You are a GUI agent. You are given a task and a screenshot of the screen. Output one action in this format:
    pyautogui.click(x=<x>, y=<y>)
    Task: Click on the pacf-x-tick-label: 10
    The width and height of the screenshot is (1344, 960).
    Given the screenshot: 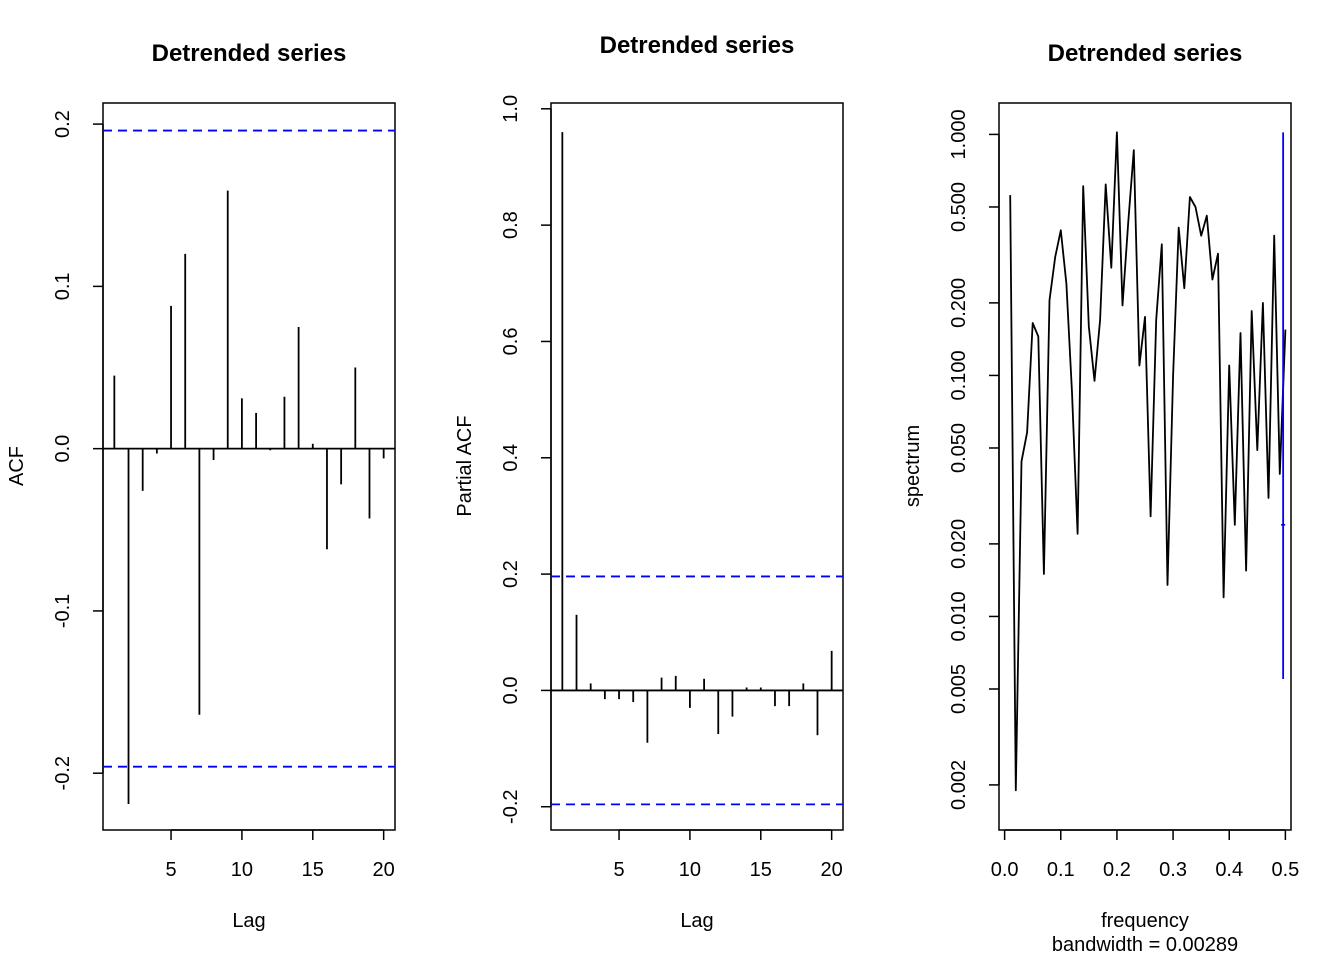 What is the action you would take?
    pyautogui.click(x=690, y=870)
    